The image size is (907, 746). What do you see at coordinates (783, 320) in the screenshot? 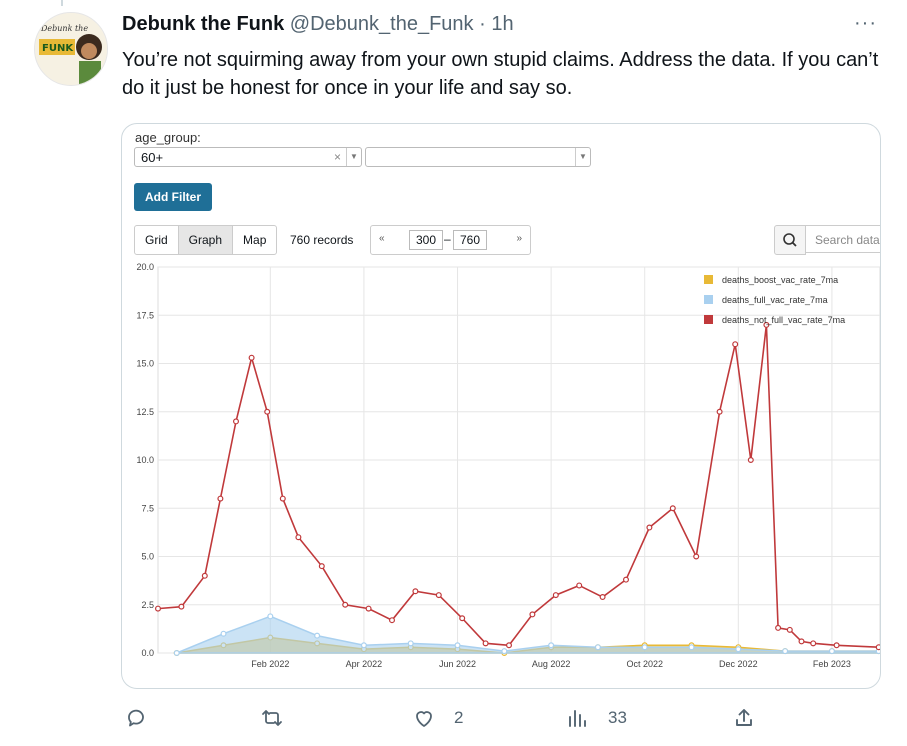
I see `legend-label: deaths_not_full_vac_rate_7ma` at bounding box center [783, 320].